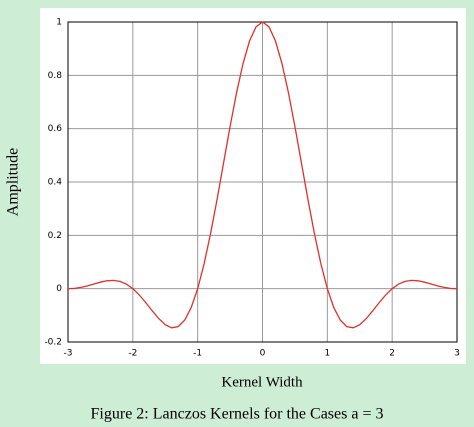 The image size is (474, 427). I want to click on y-tick-label: 1, so click(59, 23).